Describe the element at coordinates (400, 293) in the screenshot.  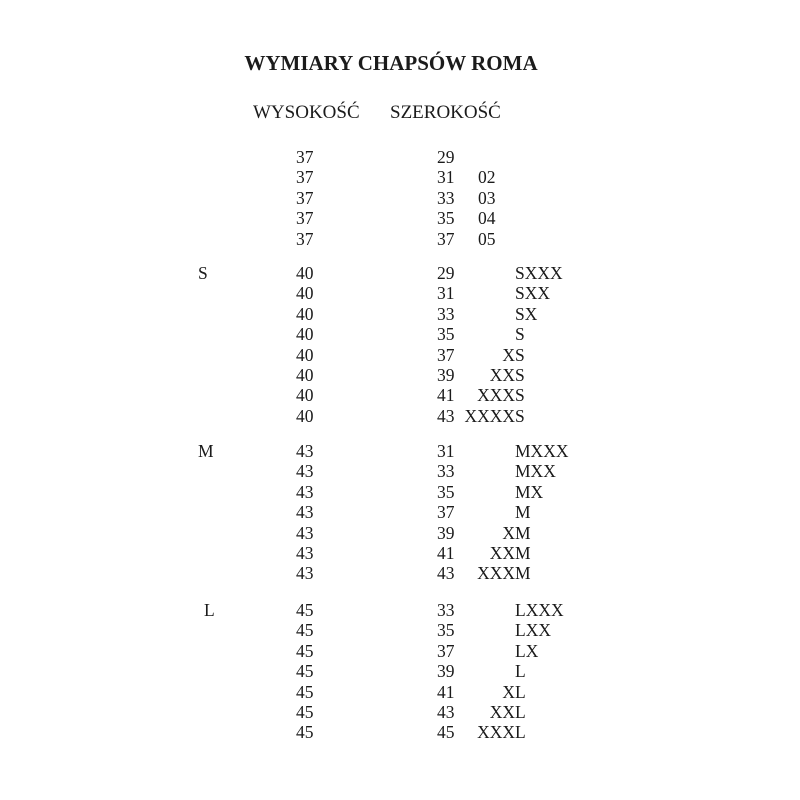
I see `table-row: 40 31 SXX` at that location.